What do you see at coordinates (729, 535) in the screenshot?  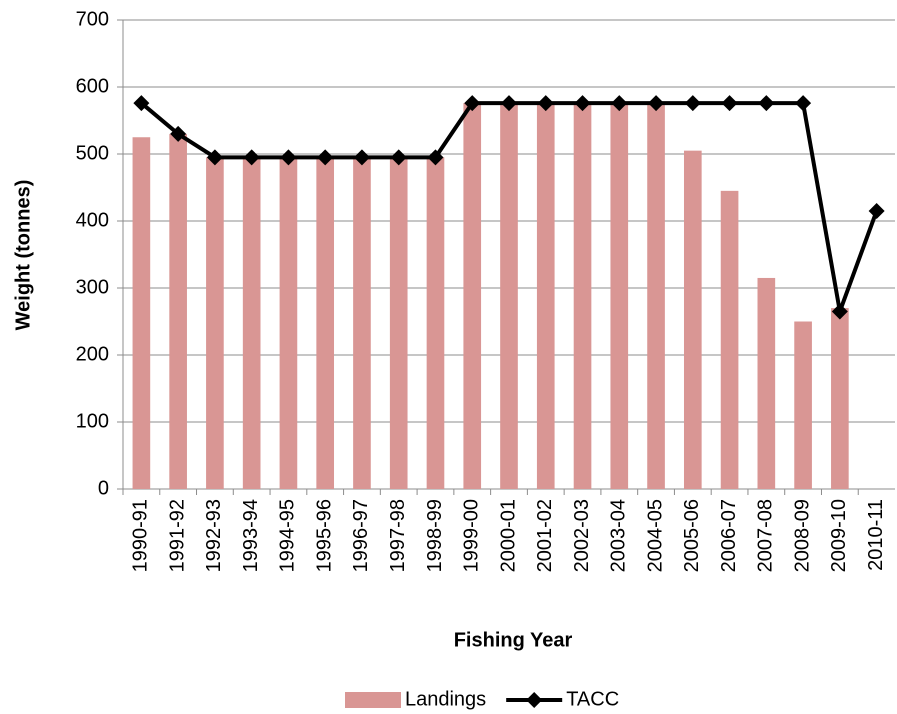 I see `x-tick-label: 2006-07` at bounding box center [729, 535].